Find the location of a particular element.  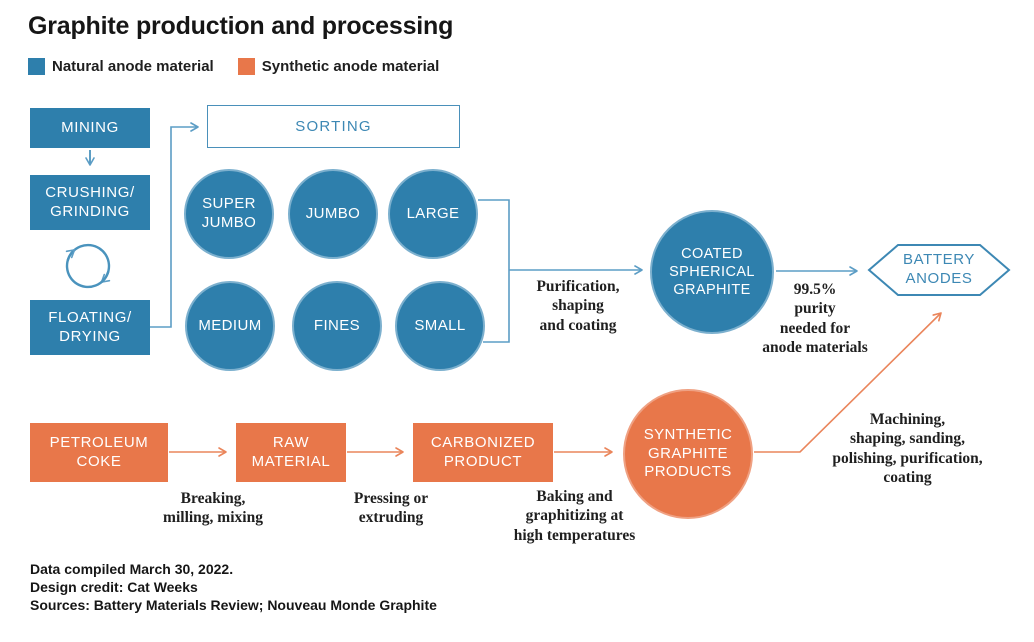

node-carbonized-product: CARBONIZED PRODUCT is located at coordinates (483, 452).